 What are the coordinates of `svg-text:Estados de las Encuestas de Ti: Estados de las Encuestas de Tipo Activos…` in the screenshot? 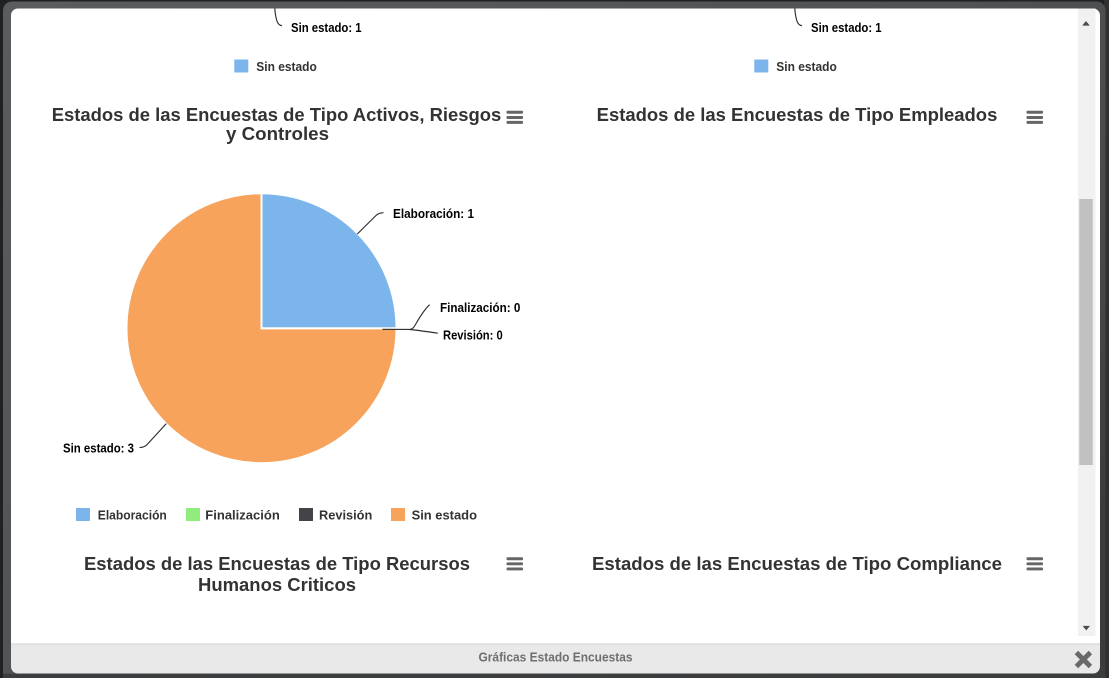 It's located at (277, 115).